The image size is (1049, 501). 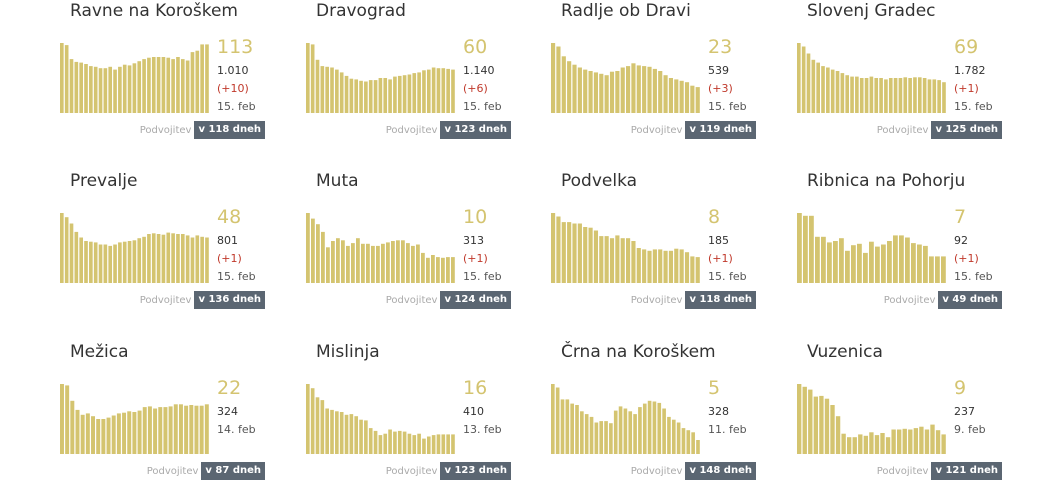 I want to click on region-card: Mežica 22 324 14. feb Podvojitev v 87 dneh, so click(x=162, y=421).